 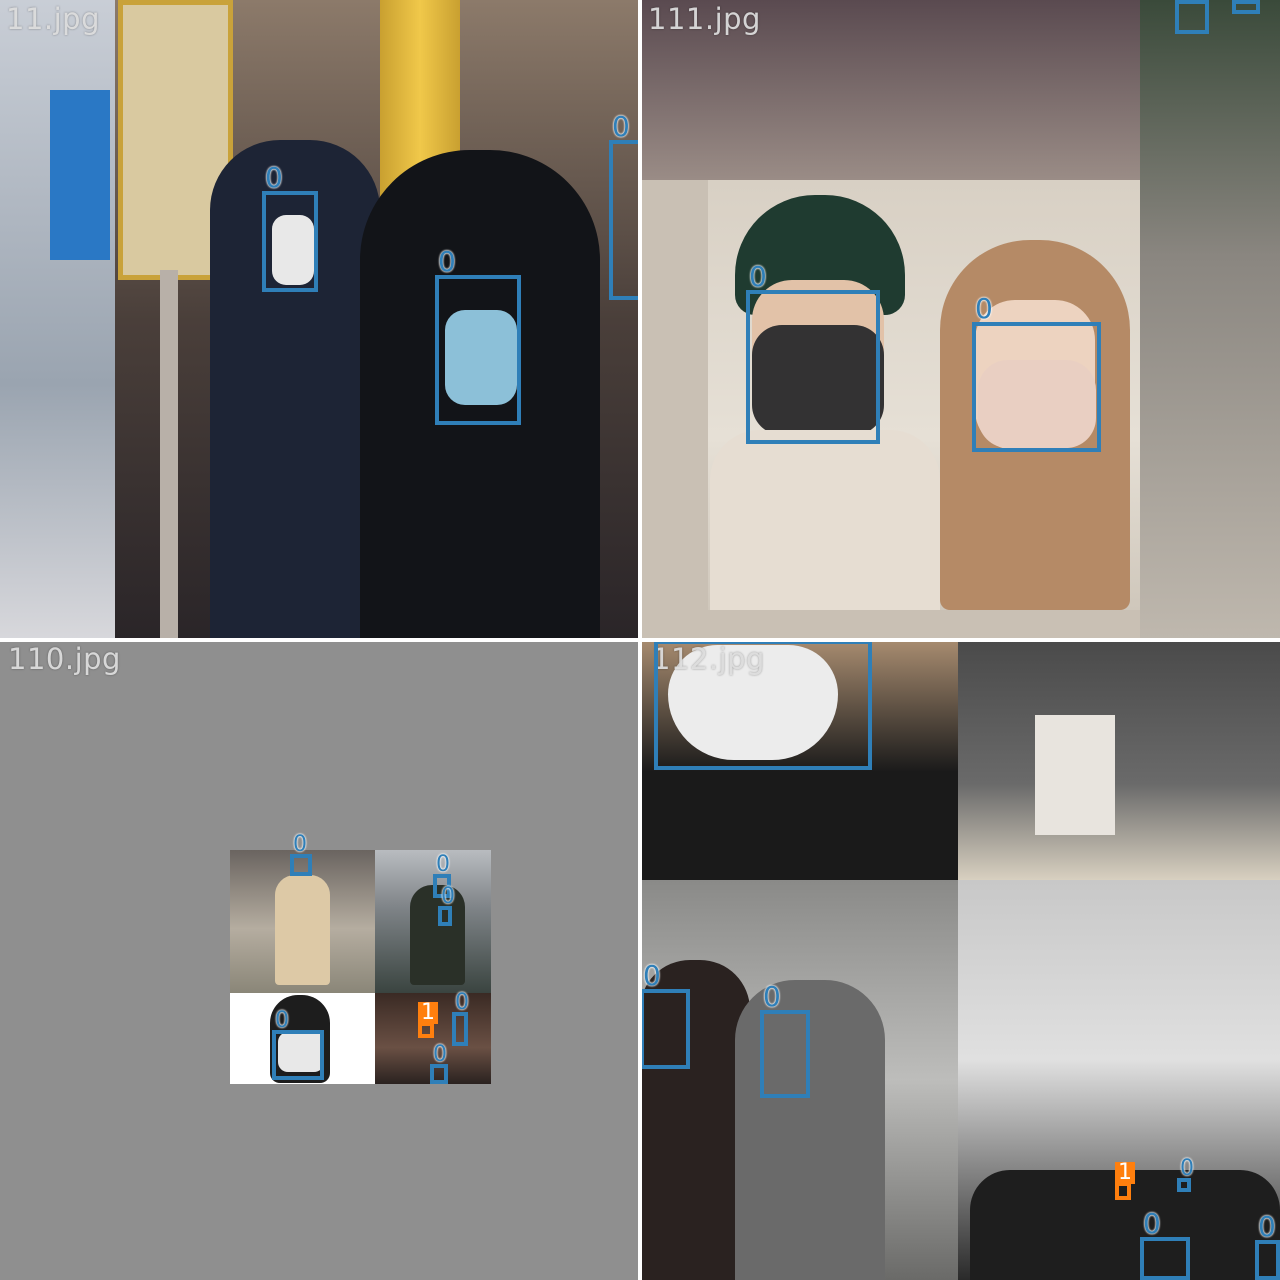 I want to click on face-mask-blue, so click(x=481, y=357).